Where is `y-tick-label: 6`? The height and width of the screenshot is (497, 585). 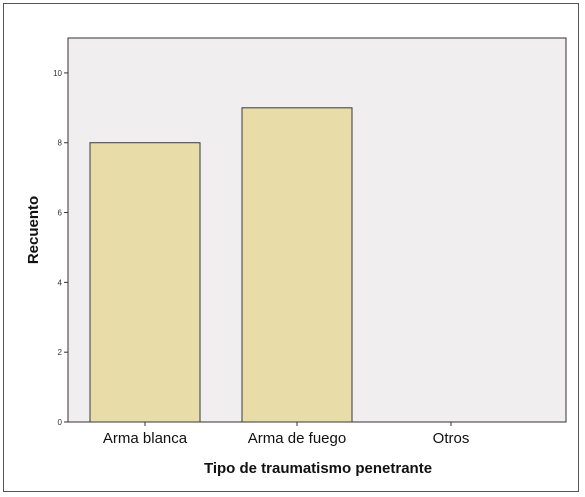
y-tick-label: 6 is located at coordinates (60, 213).